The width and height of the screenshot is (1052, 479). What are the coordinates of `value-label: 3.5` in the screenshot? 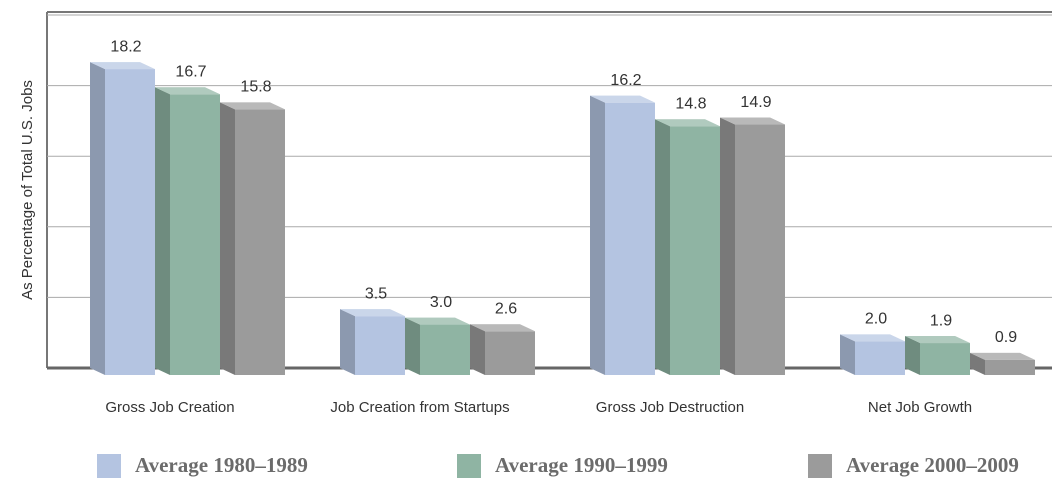 It's located at (376, 293).